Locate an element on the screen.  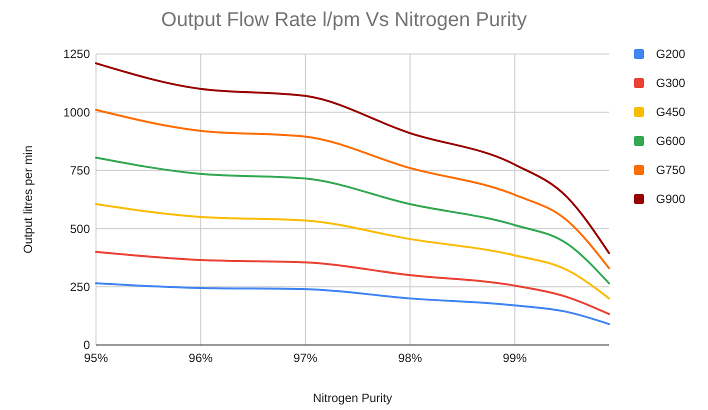
x-tick-label: 99% is located at coordinates (515, 358).